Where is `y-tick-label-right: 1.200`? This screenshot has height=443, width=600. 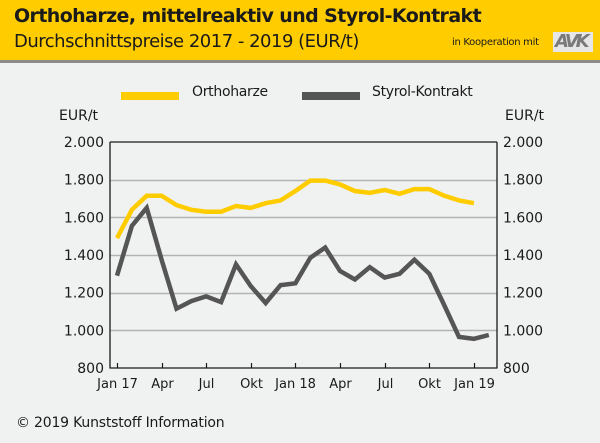
y-tick-label-right: 1.200 is located at coordinates (523, 294).